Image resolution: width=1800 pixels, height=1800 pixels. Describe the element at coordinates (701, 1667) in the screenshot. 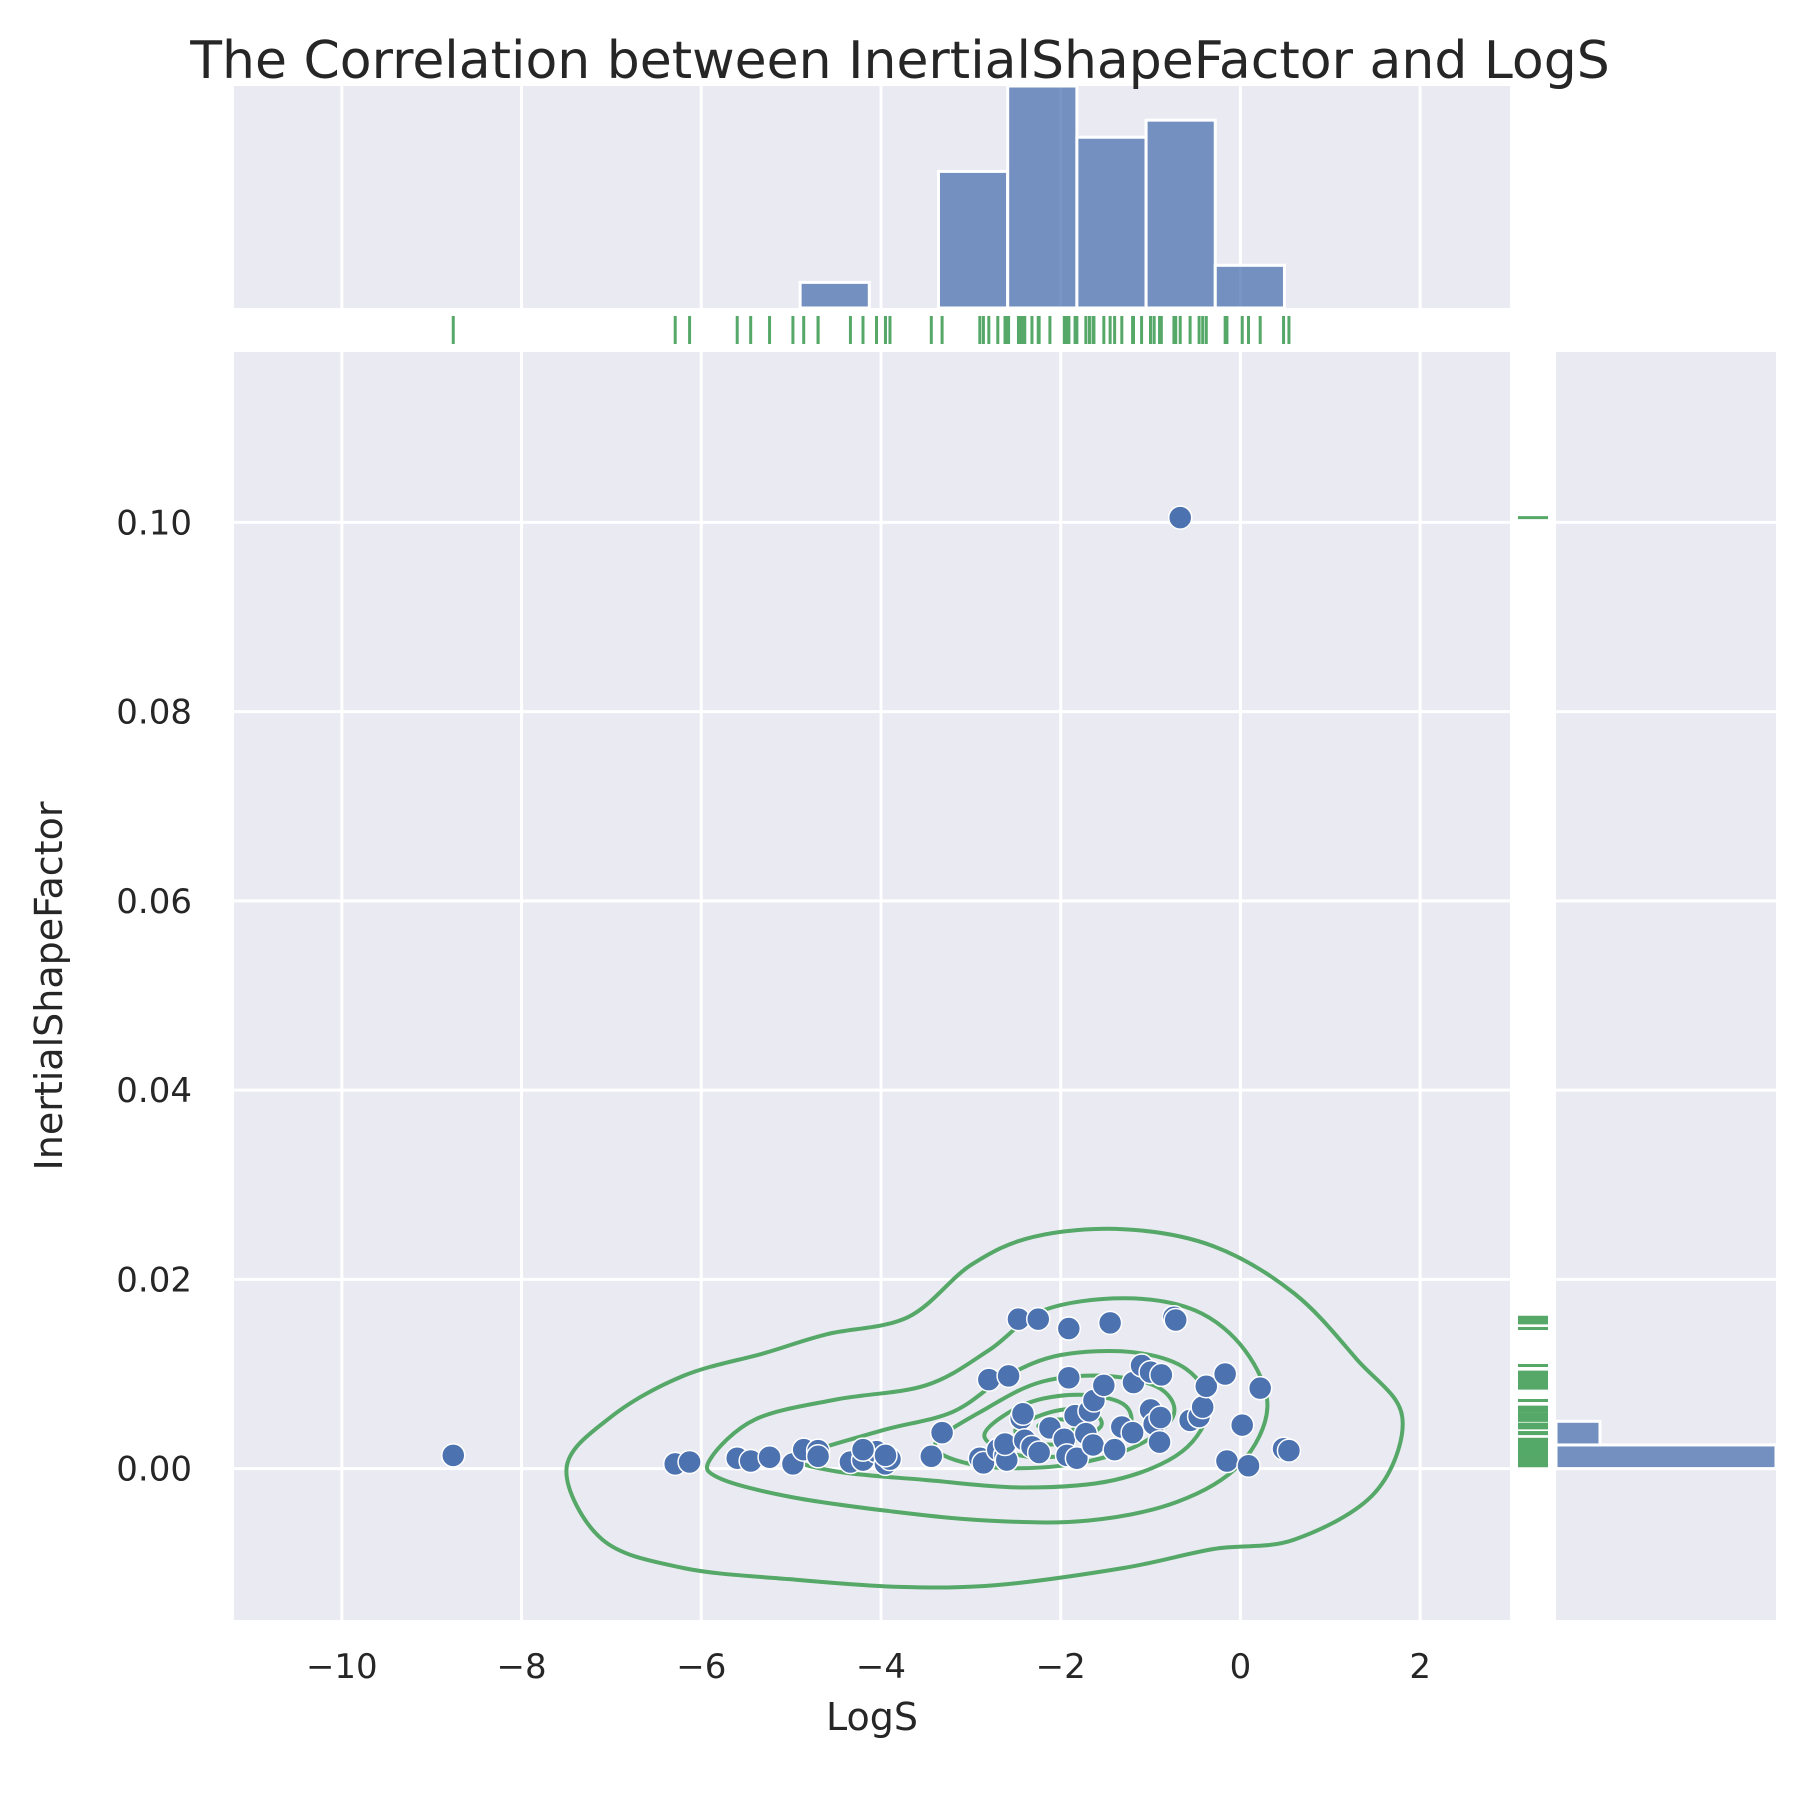

I see `x-tick-label: −6` at that location.